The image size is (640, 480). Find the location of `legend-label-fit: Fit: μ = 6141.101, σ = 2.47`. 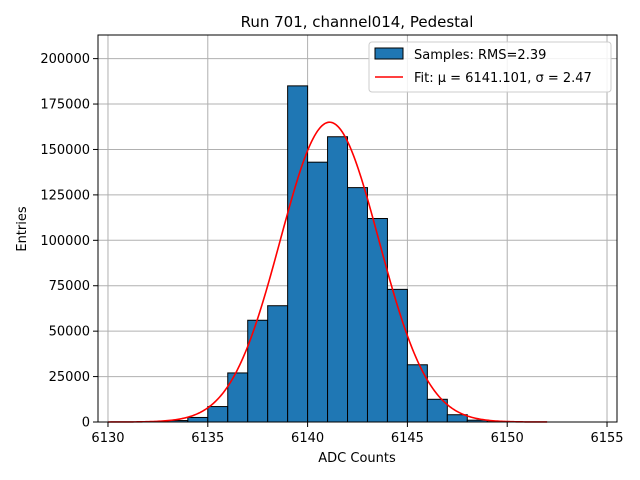

legend-label-fit: Fit: μ = 6141.101, σ = 2.47 is located at coordinates (503, 78).